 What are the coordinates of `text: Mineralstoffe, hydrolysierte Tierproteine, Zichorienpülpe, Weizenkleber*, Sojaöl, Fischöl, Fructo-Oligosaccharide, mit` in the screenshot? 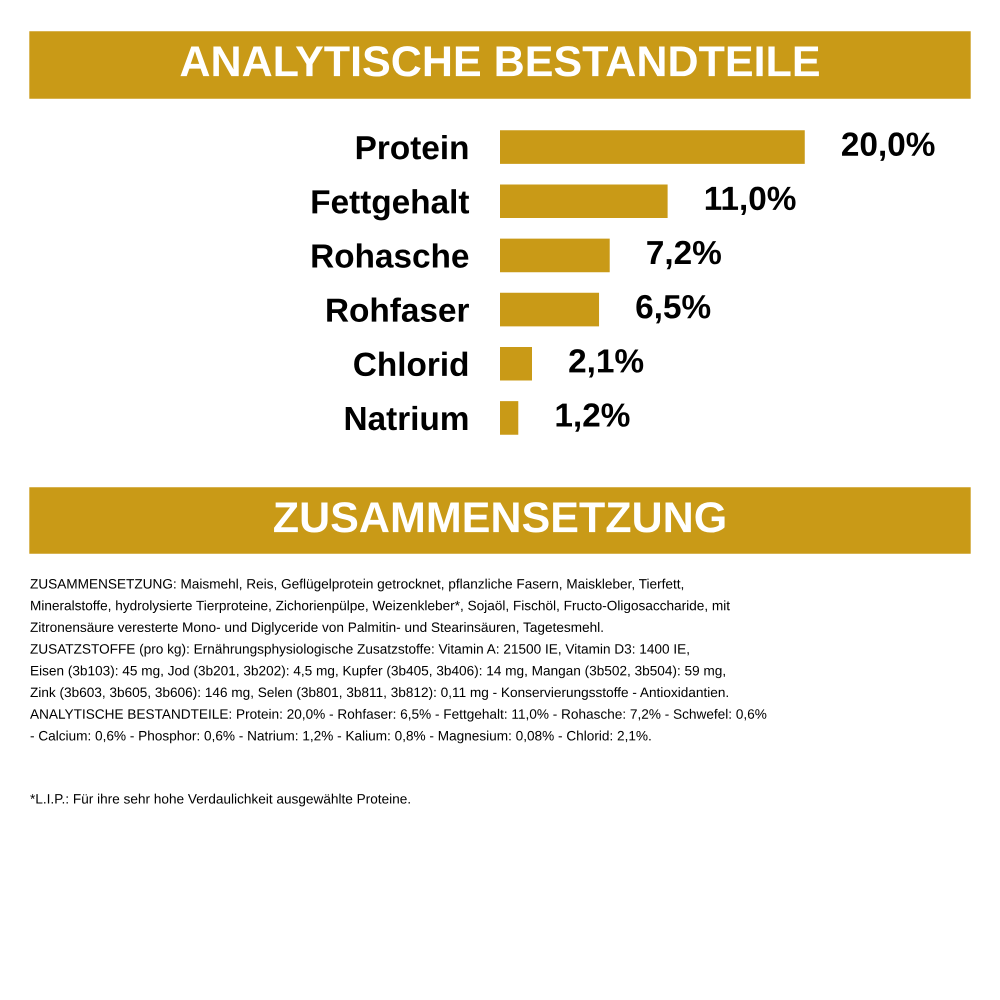 It's located at (380, 607).